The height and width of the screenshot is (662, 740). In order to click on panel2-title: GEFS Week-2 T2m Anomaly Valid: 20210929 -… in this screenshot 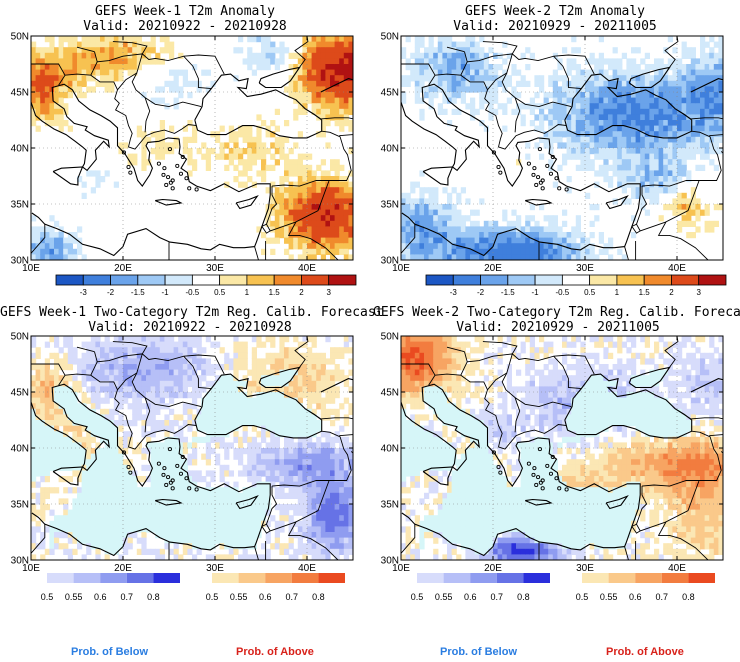, I will do `click(555, 19)`.